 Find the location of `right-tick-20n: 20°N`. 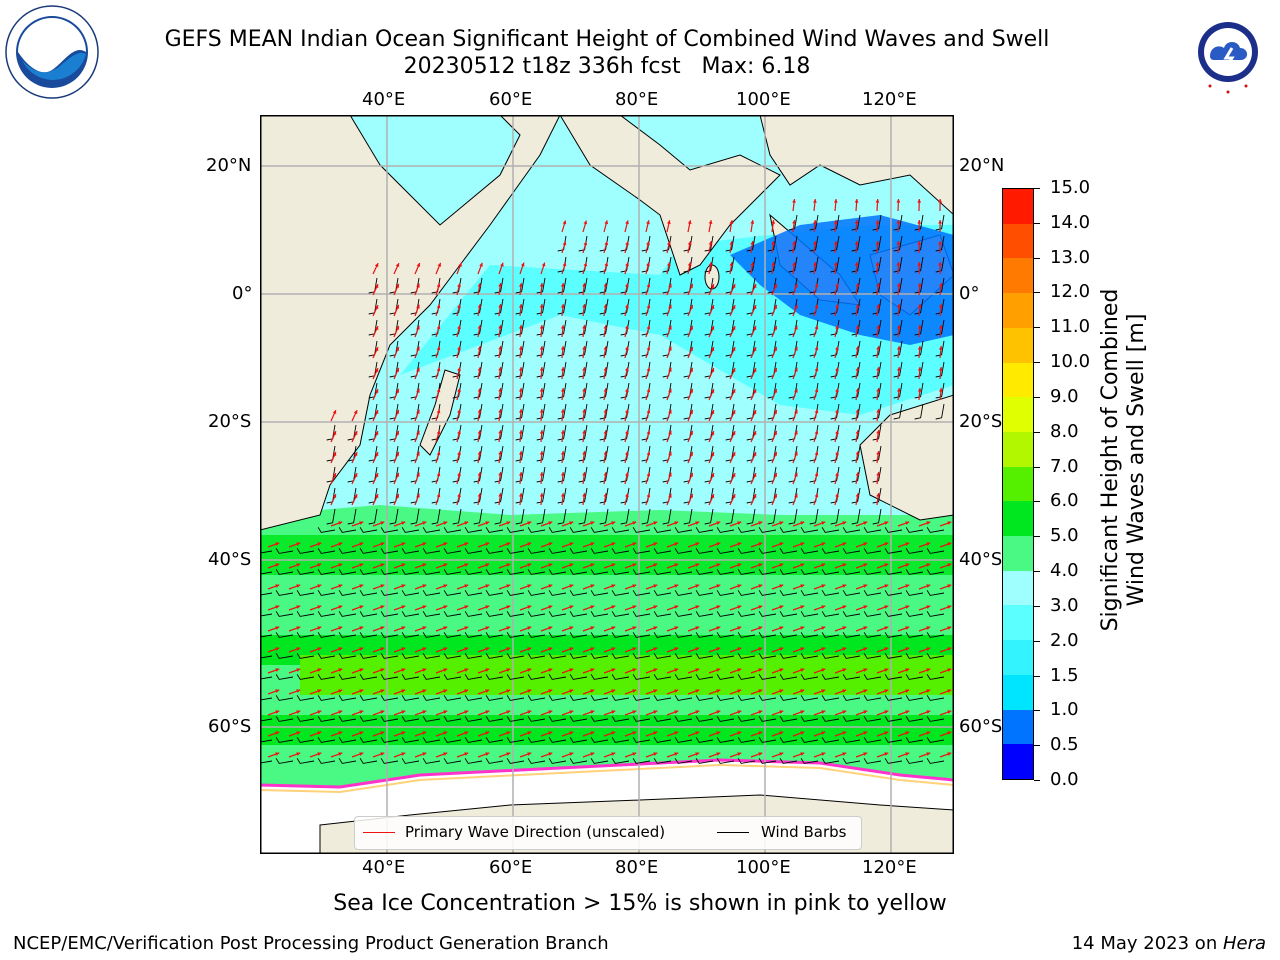

right-tick-20n: 20°N is located at coordinates (982, 165).